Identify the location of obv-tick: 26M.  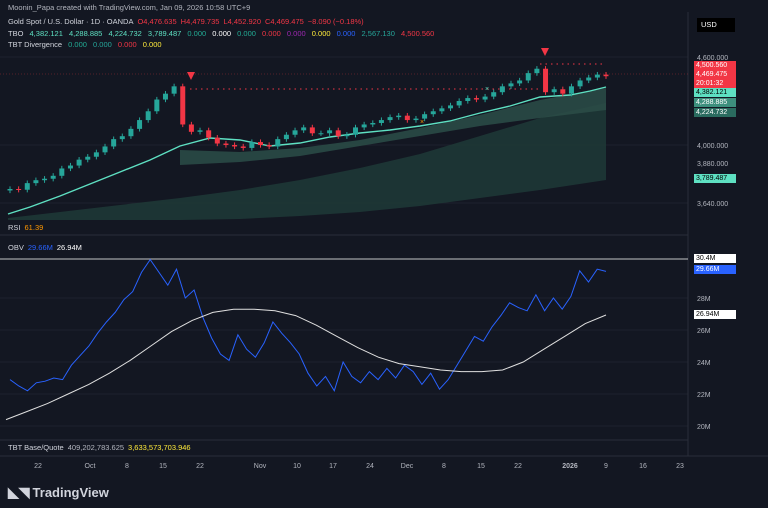
(704, 331).